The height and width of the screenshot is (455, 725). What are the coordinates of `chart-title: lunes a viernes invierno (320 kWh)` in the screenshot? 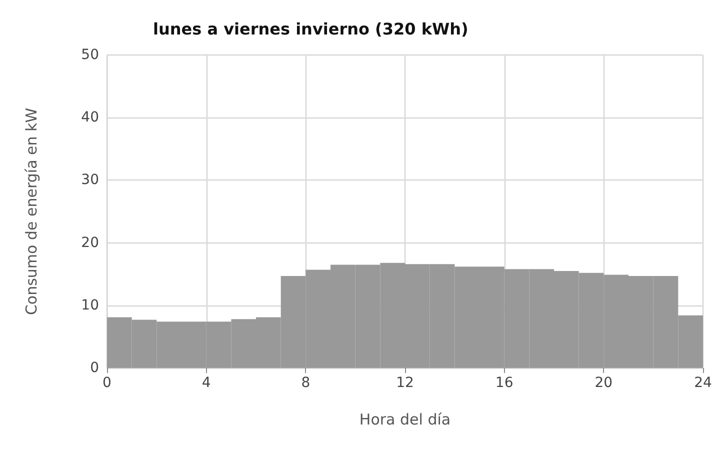 It's located at (310, 29).